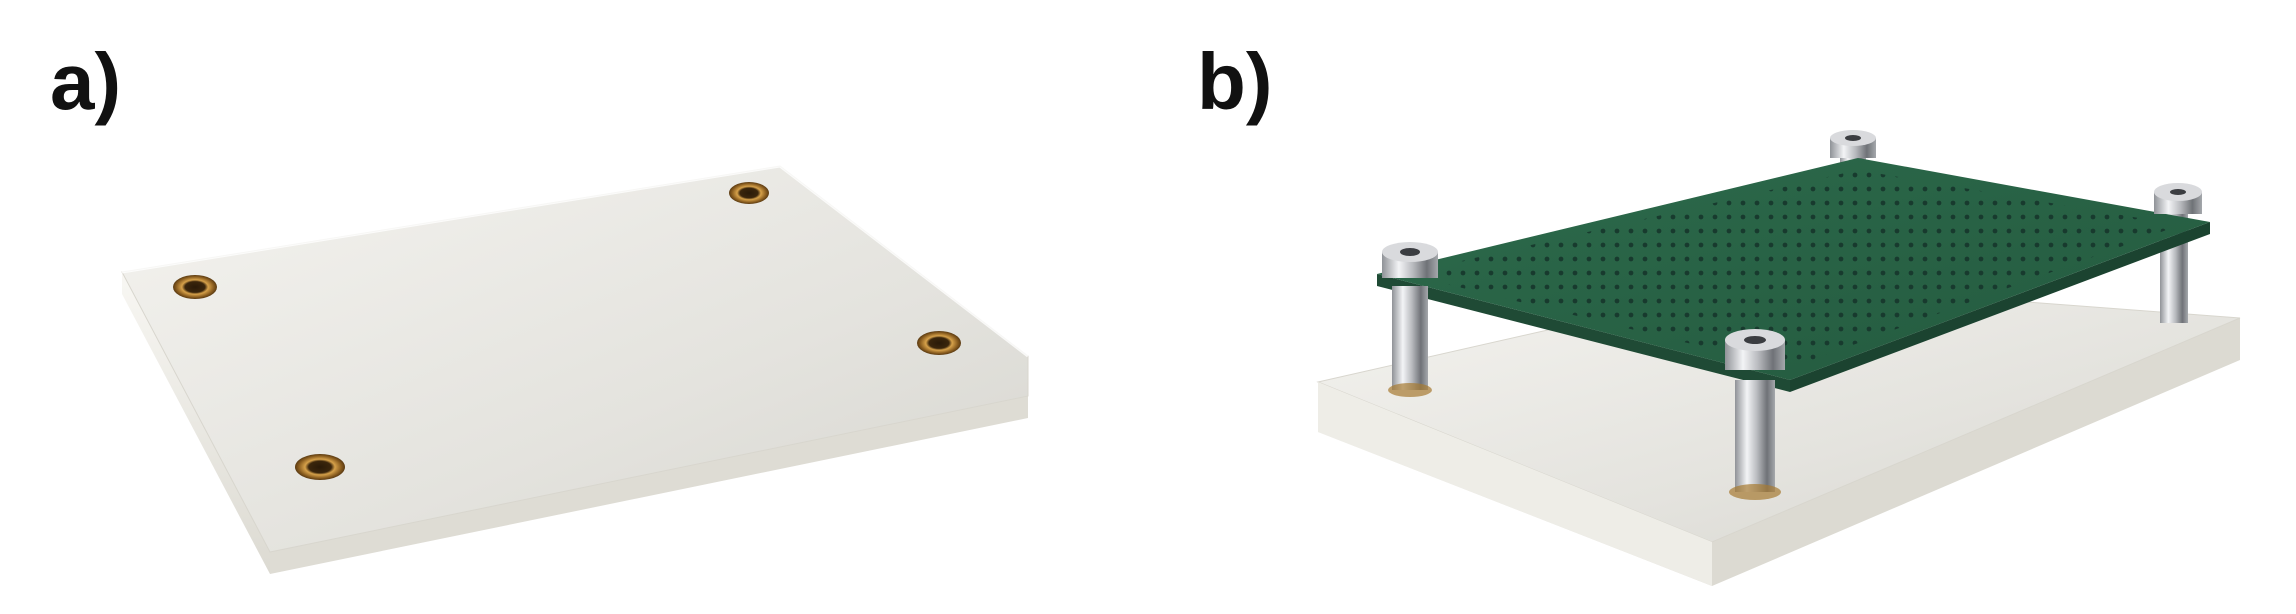  I want to click on base-plate-b-right-edge, so click(1976, 452).